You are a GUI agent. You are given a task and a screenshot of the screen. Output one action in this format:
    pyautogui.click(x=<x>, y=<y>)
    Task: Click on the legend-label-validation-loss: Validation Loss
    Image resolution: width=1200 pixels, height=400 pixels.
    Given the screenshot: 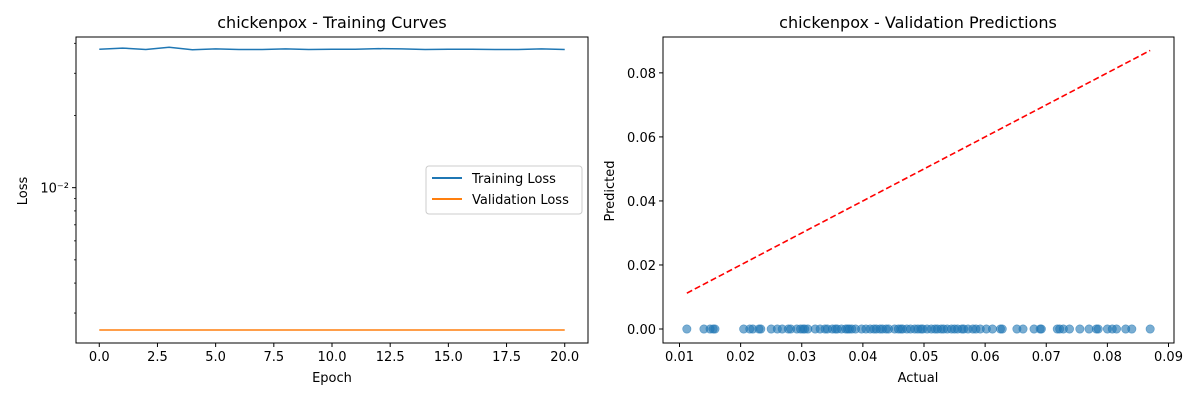 What is the action you would take?
    pyautogui.click(x=520, y=200)
    